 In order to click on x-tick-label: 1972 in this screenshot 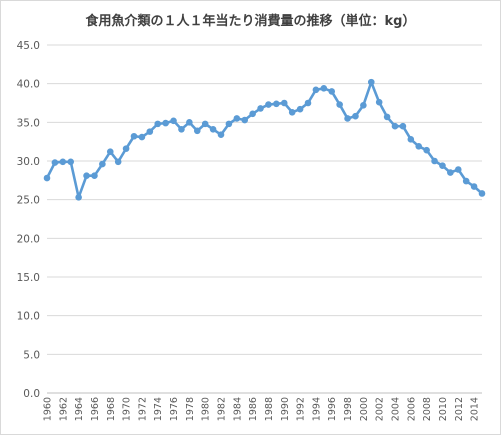, I will do `click(142, 409)`.